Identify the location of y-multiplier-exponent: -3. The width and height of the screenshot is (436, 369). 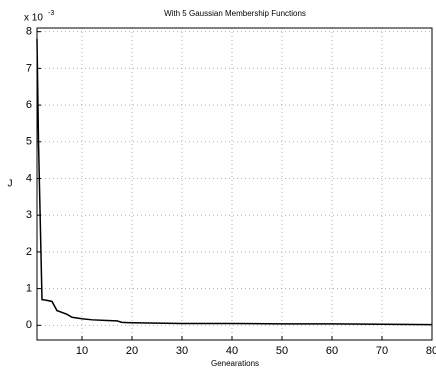
(51, 13).